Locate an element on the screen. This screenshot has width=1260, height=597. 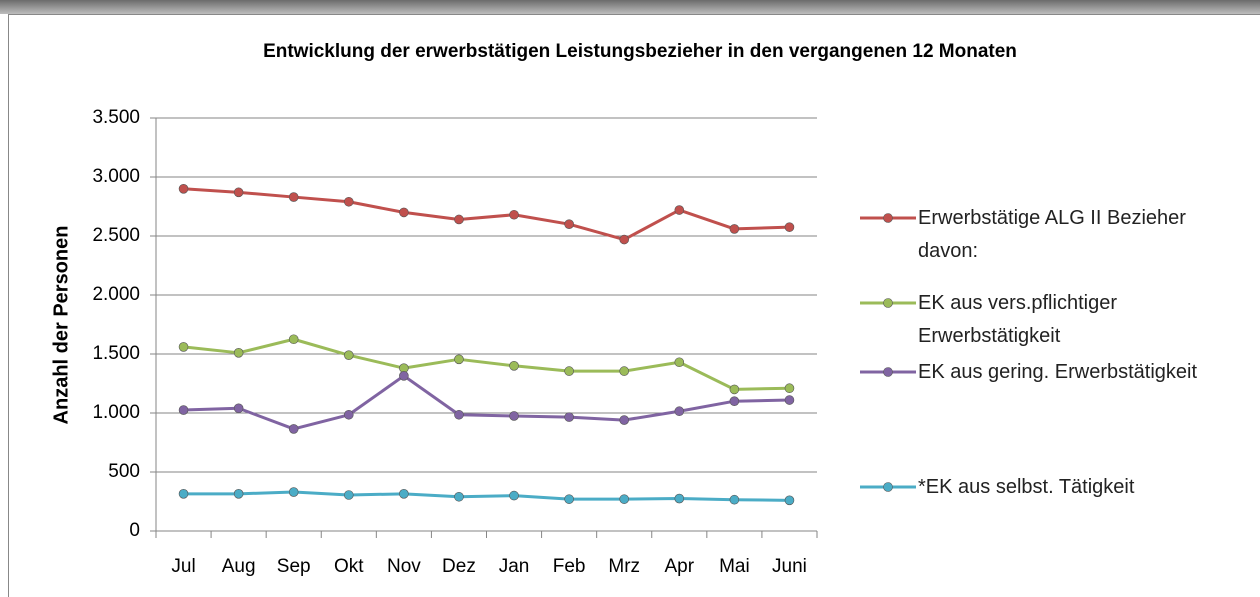
x-tick-label: Mrz is located at coordinates (624, 566).